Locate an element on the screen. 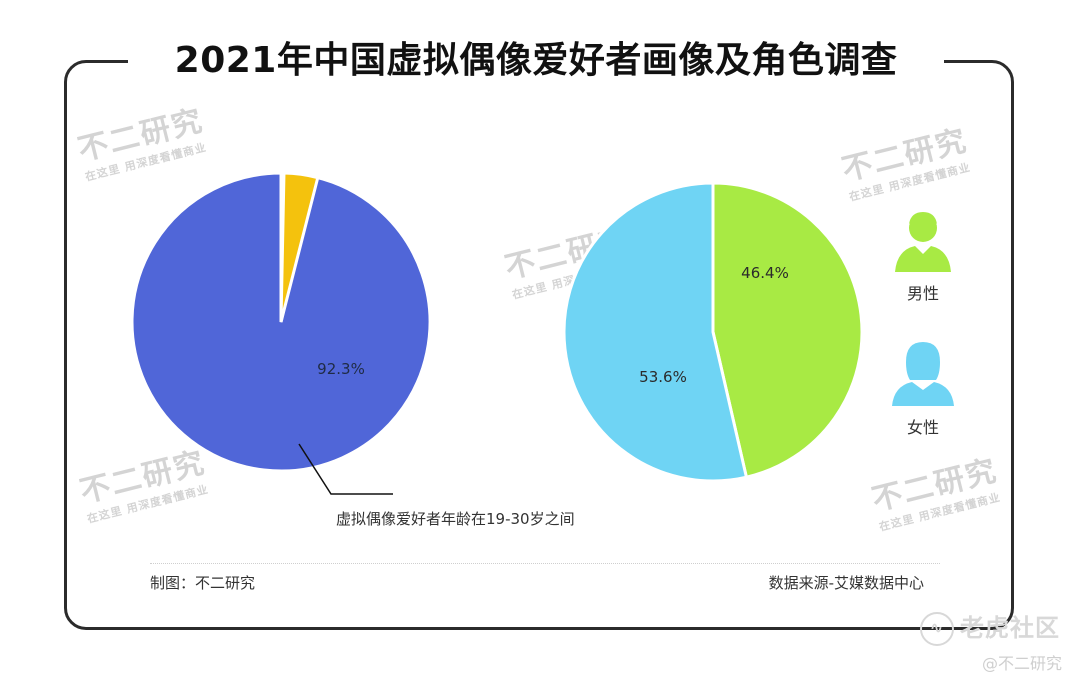 Image resolution: width=1080 pixels, height=686 pixels. pie2-slice-2-label: 53.6% is located at coordinates (663, 377).